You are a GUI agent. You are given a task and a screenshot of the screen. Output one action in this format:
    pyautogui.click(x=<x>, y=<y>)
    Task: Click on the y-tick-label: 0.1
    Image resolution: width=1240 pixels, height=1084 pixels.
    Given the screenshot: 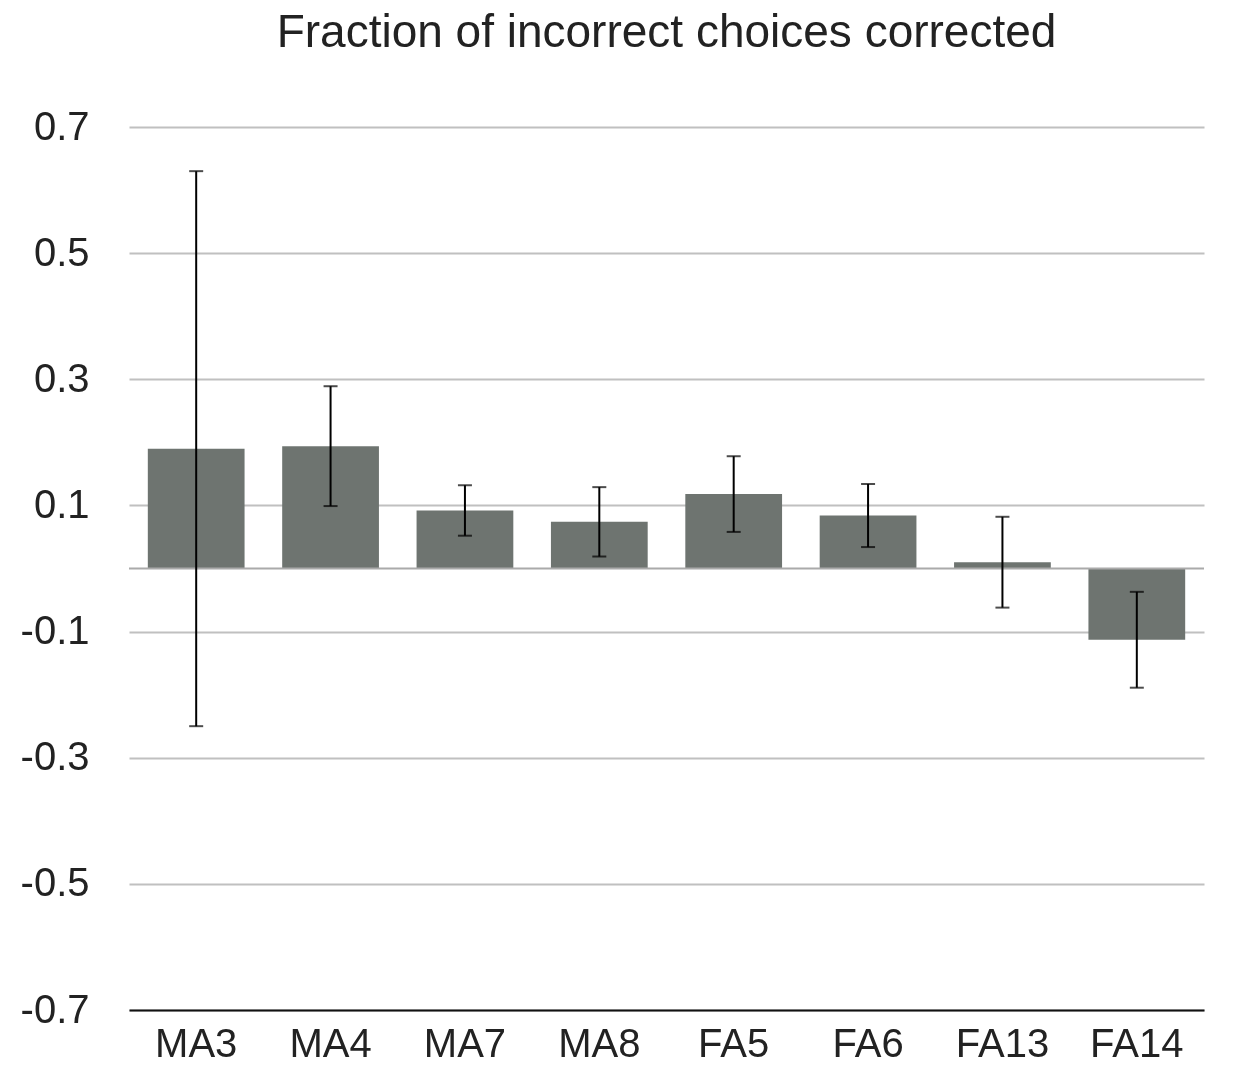 What is the action you would take?
    pyautogui.click(x=61, y=503)
    